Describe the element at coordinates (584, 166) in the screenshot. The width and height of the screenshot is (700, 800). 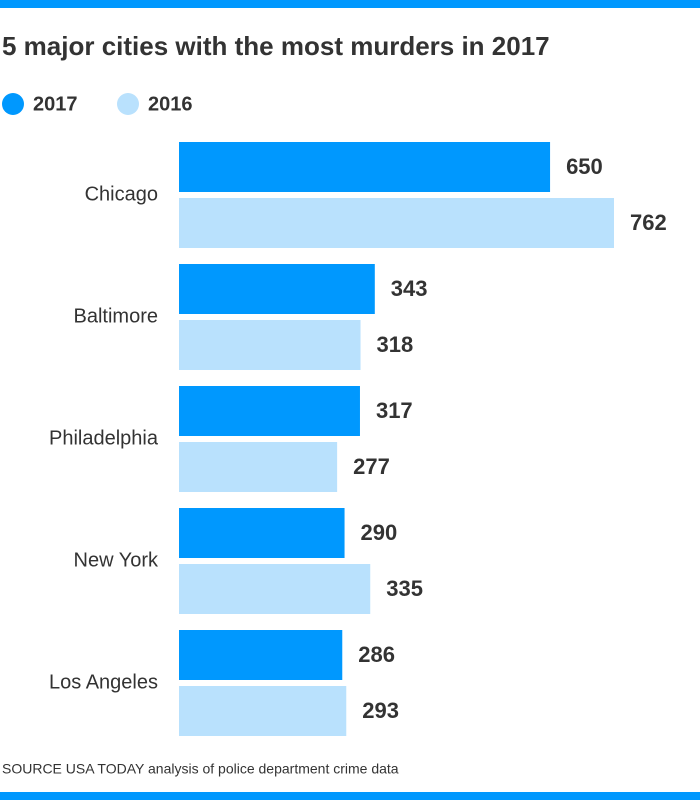
I see `value-label: 650` at that location.